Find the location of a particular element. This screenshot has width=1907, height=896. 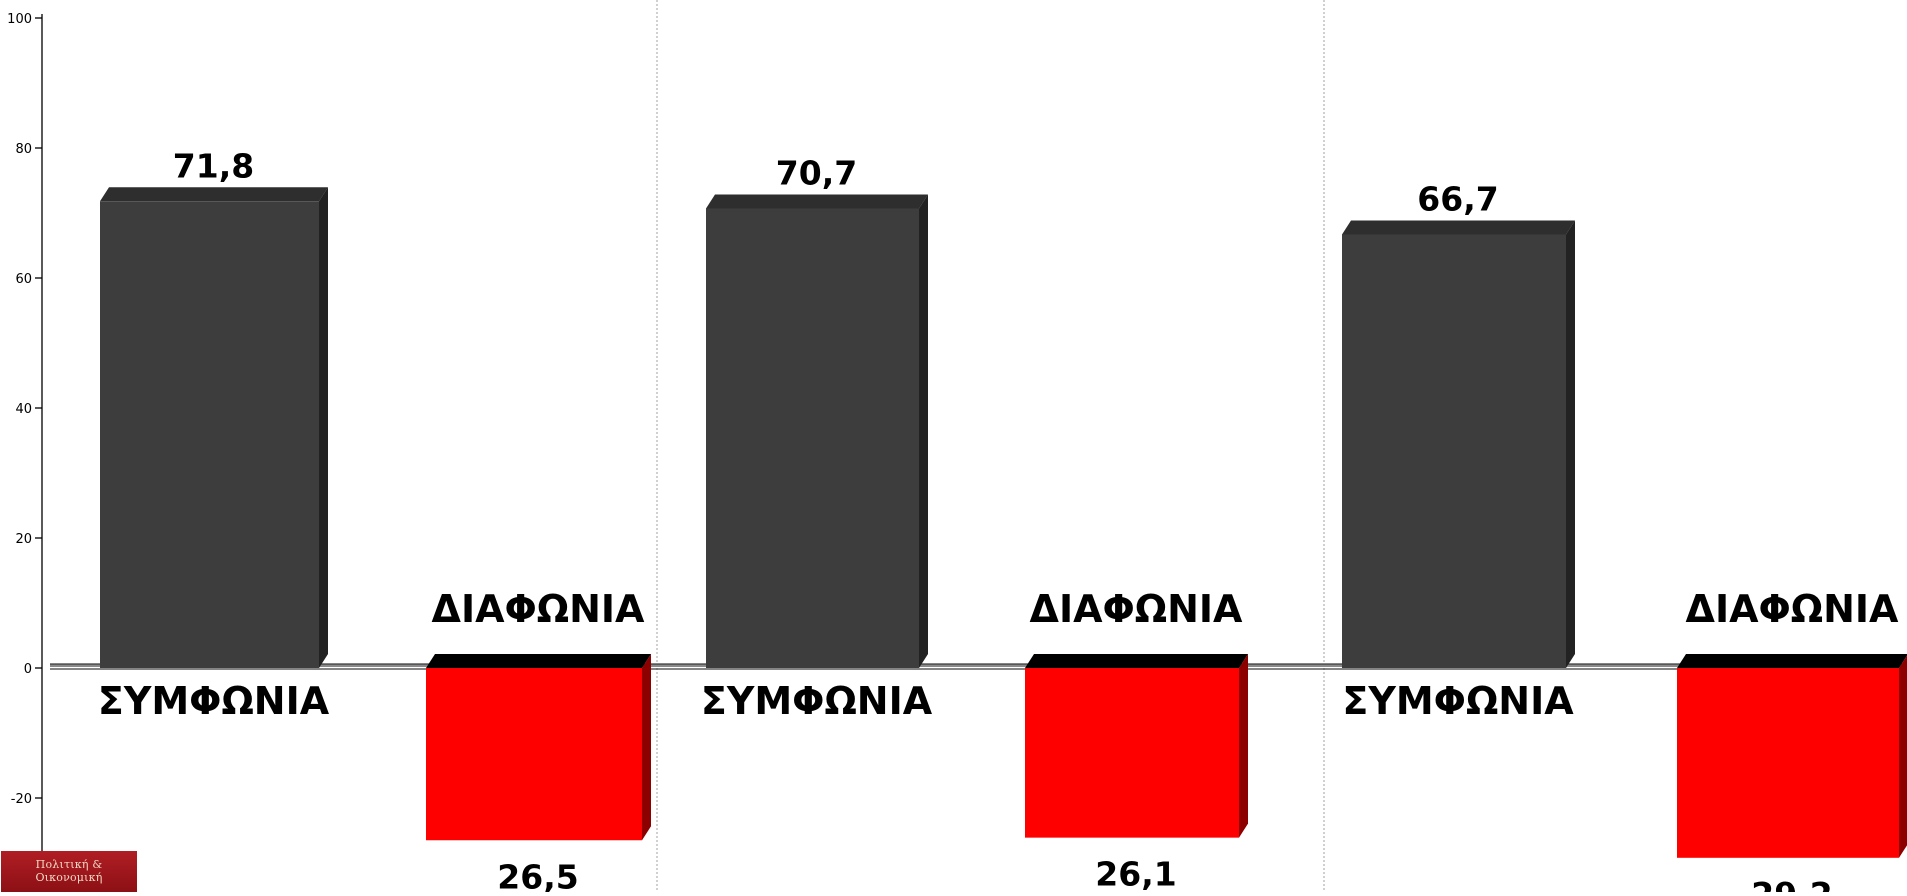

publisher-logo: Πολιτική & Οικονομική is located at coordinates (69, 871).